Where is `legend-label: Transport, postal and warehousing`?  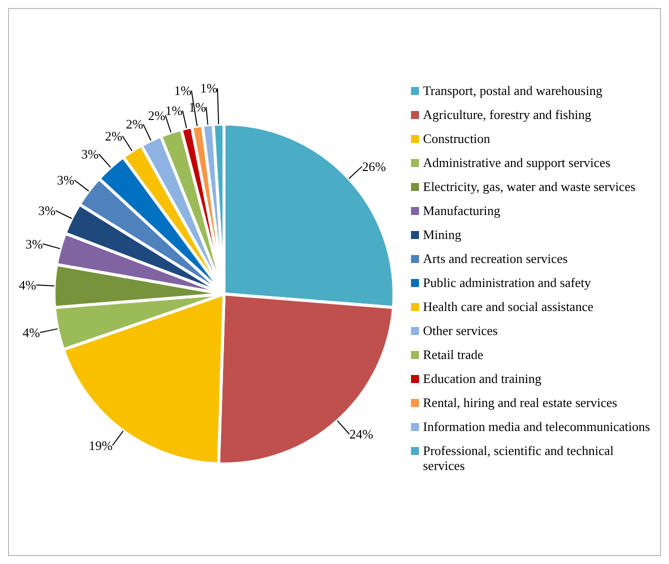
legend-label: Transport, postal and warehousing is located at coordinates (512, 90).